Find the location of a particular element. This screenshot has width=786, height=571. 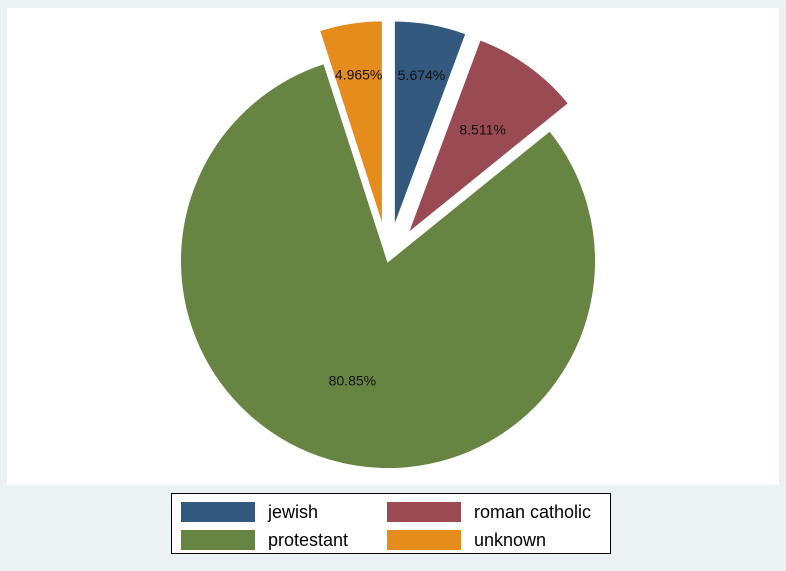

legend-item-jewish: jewish is located at coordinates (249, 512).